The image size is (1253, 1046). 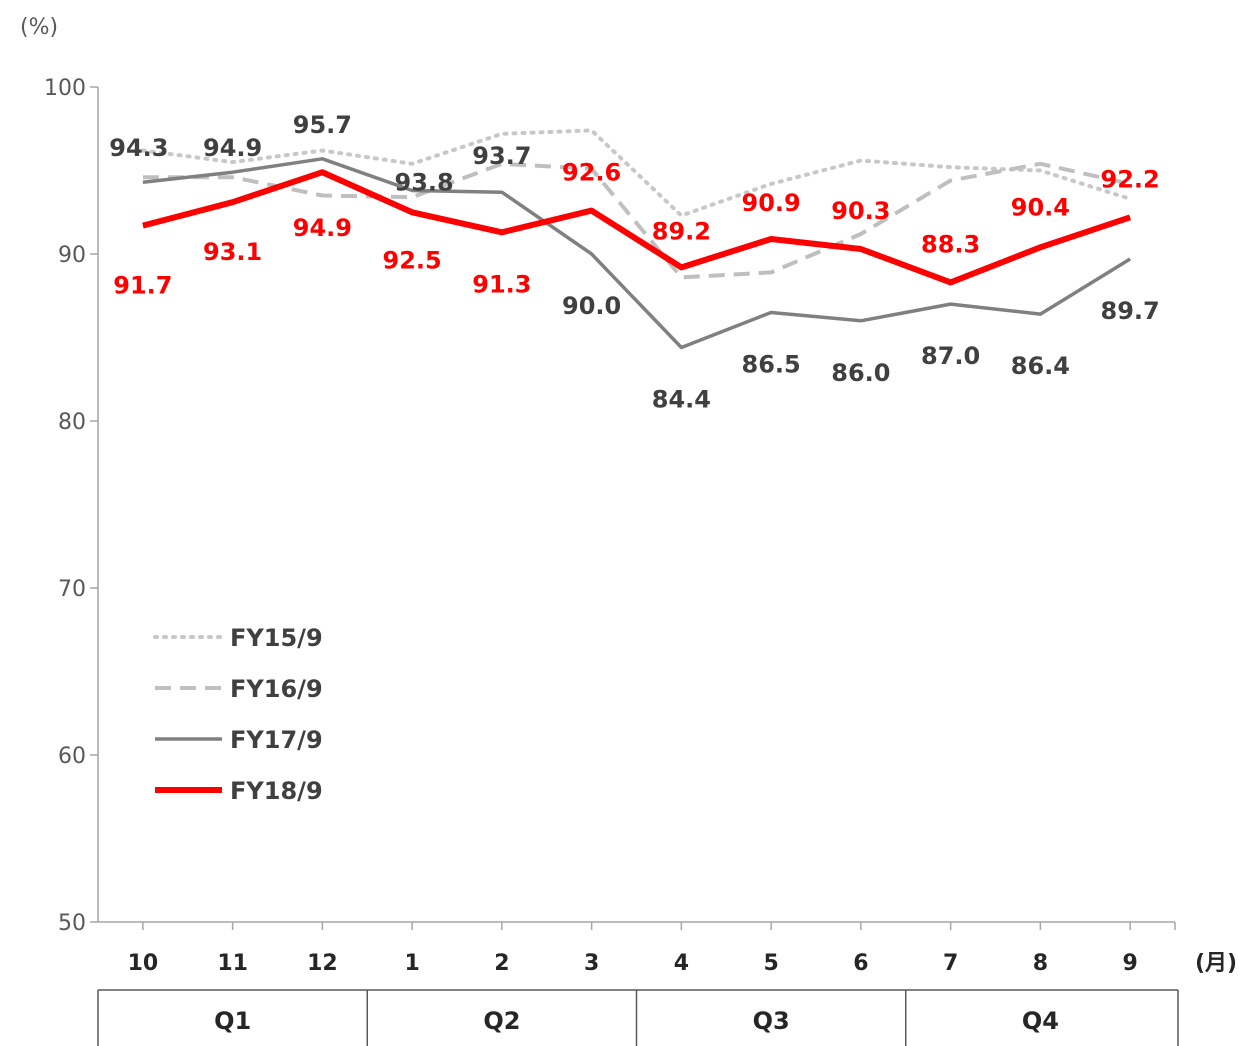 What do you see at coordinates (276, 791) in the screenshot?
I see `legend-entry: FY18/9` at bounding box center [276, 791].